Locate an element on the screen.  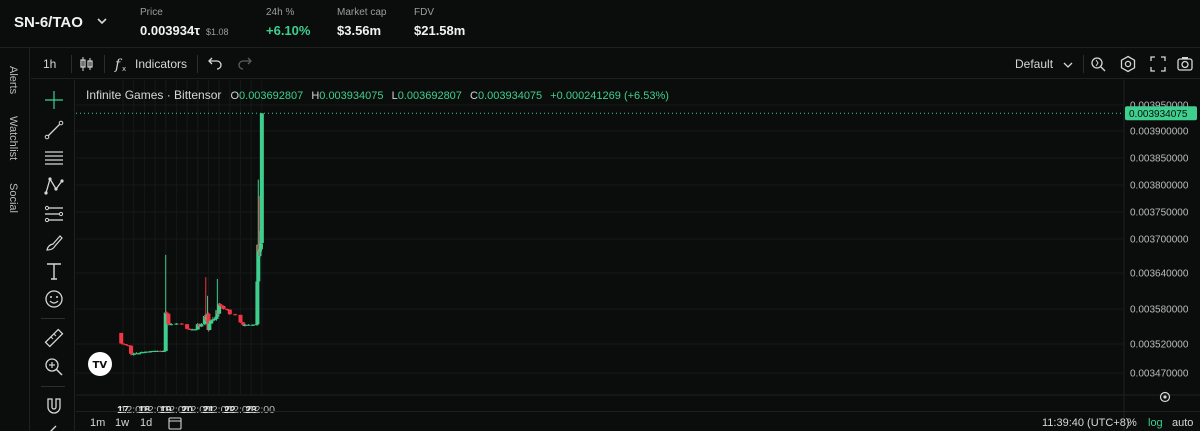
layout-selector: Default is located at coordinates (1034, 64).